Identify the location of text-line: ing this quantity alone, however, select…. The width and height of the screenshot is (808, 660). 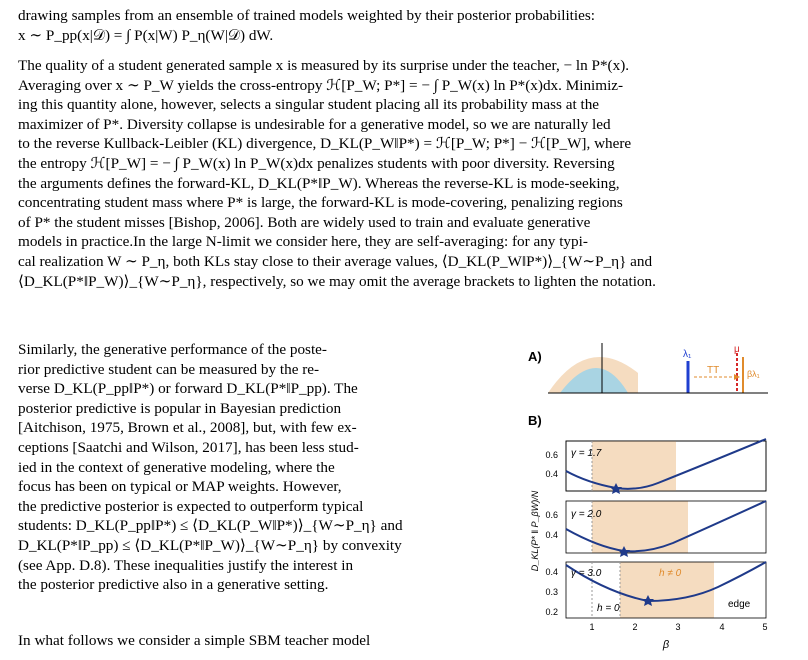
(309, 105).